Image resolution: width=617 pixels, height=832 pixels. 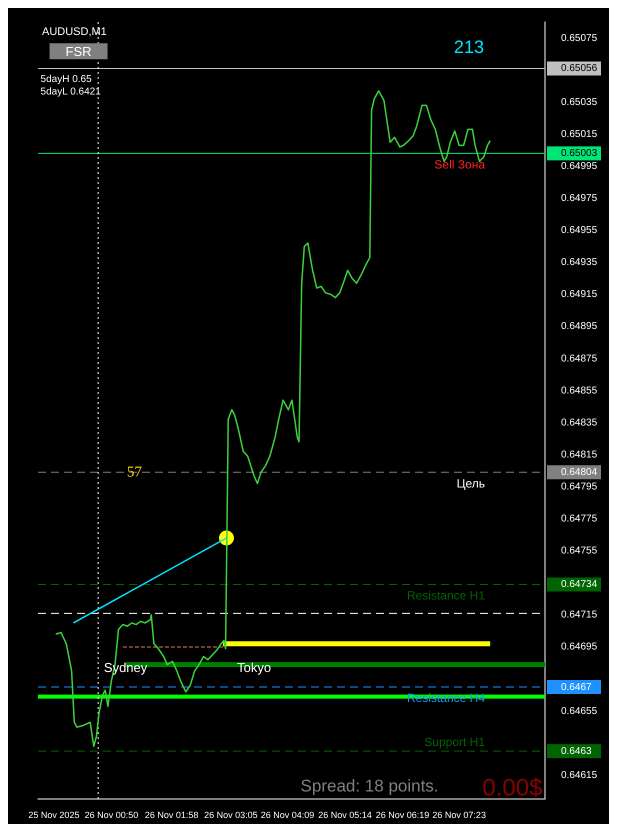 I want to click on y-tick-label: 0.64995, so click(x=579, y=166).